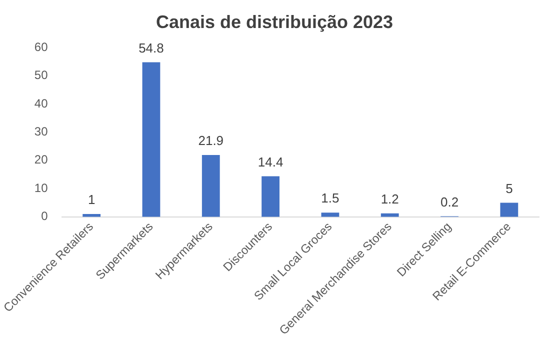 This screenshot has width=553, height=345. I want to click on data-label: 21.9, so click(211, 140).